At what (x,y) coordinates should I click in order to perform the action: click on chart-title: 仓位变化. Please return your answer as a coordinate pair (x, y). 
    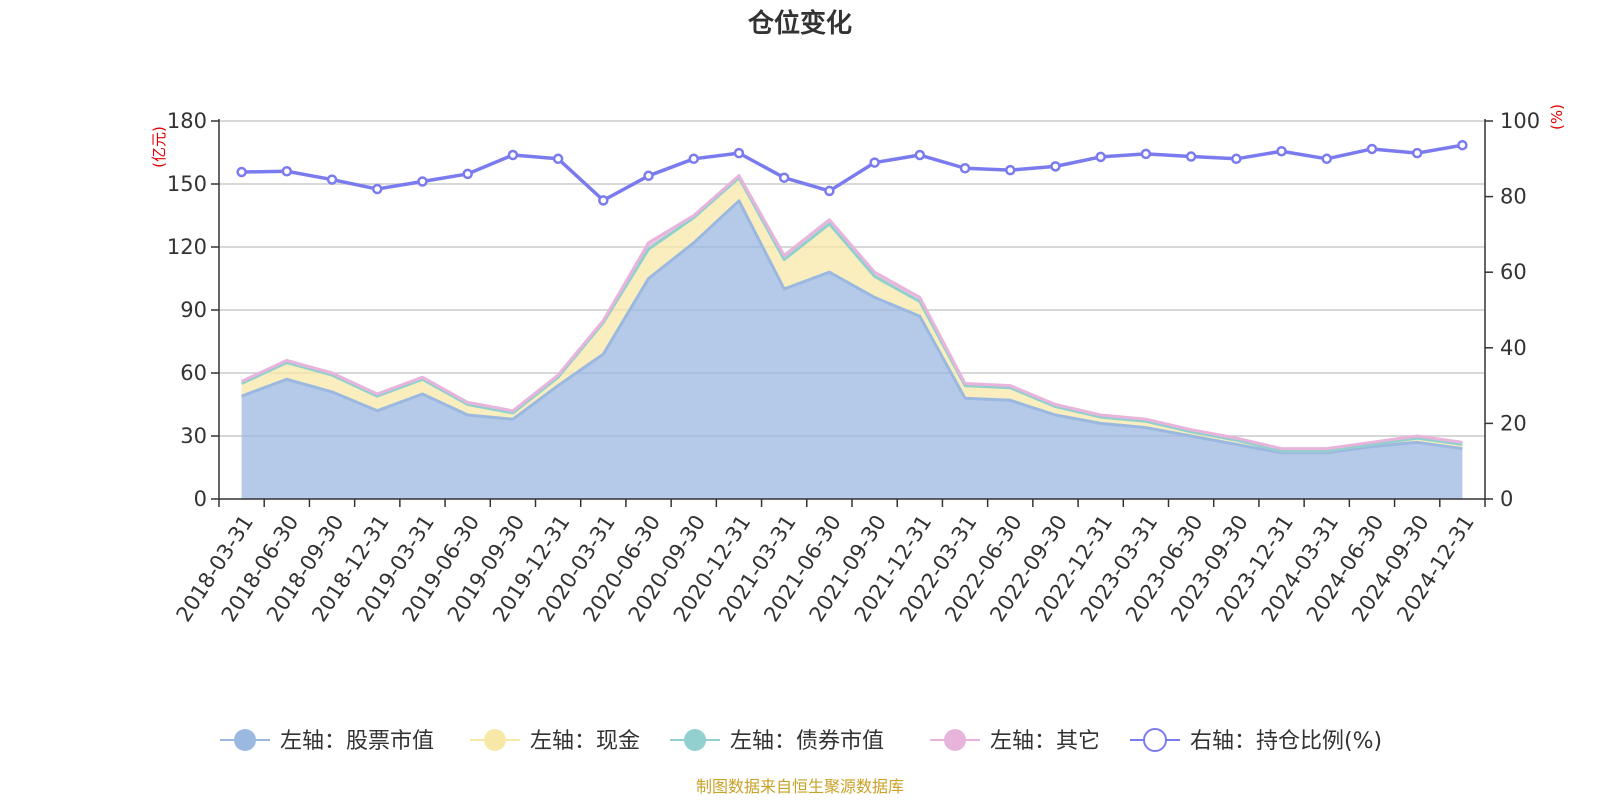
    Looking at the image, I should click on (799, 23).